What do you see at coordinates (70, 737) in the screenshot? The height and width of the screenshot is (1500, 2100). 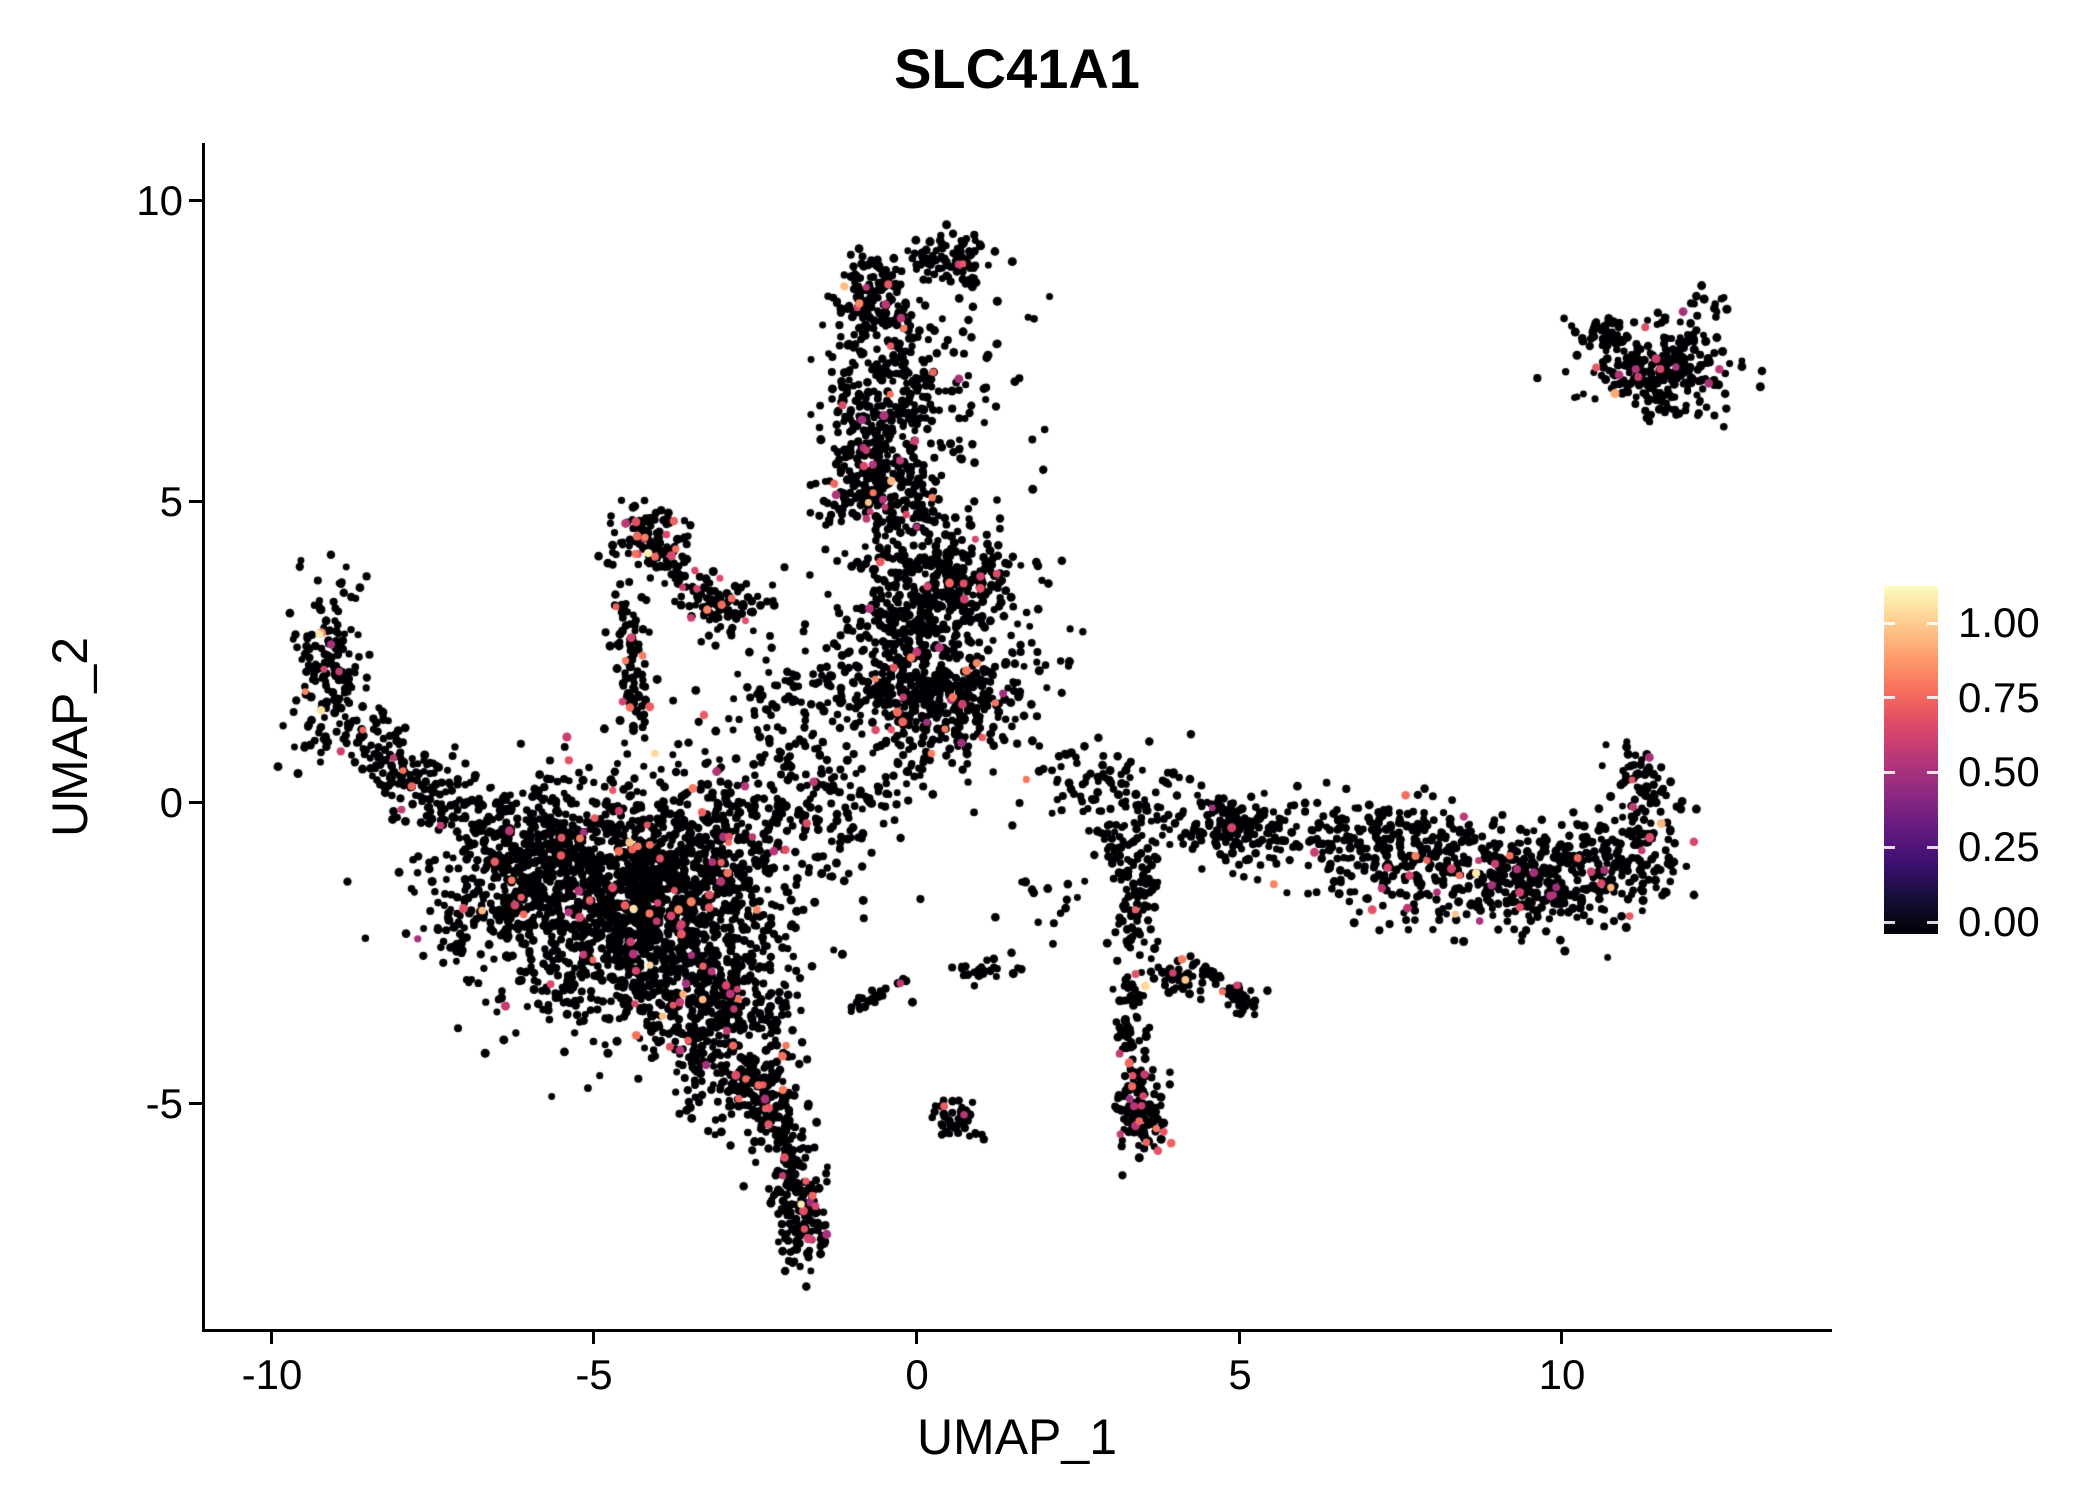 I see `y-axis-title: UMAP_2` at bounding box center [70, 737].